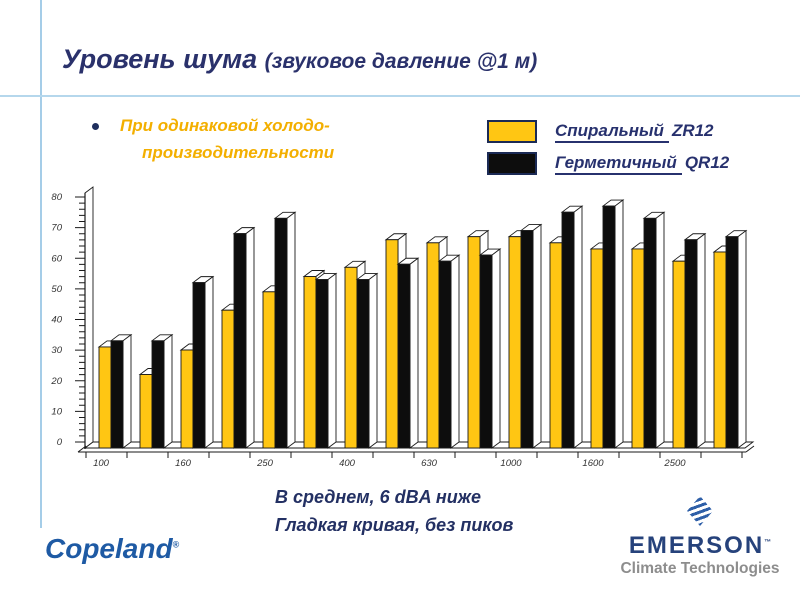 This screenshot has height=600, width=800. What do you see at coordinates (511, 463) in the screenshot?
I see `x-tick-label: 1000` at bounding box center [511, 463].